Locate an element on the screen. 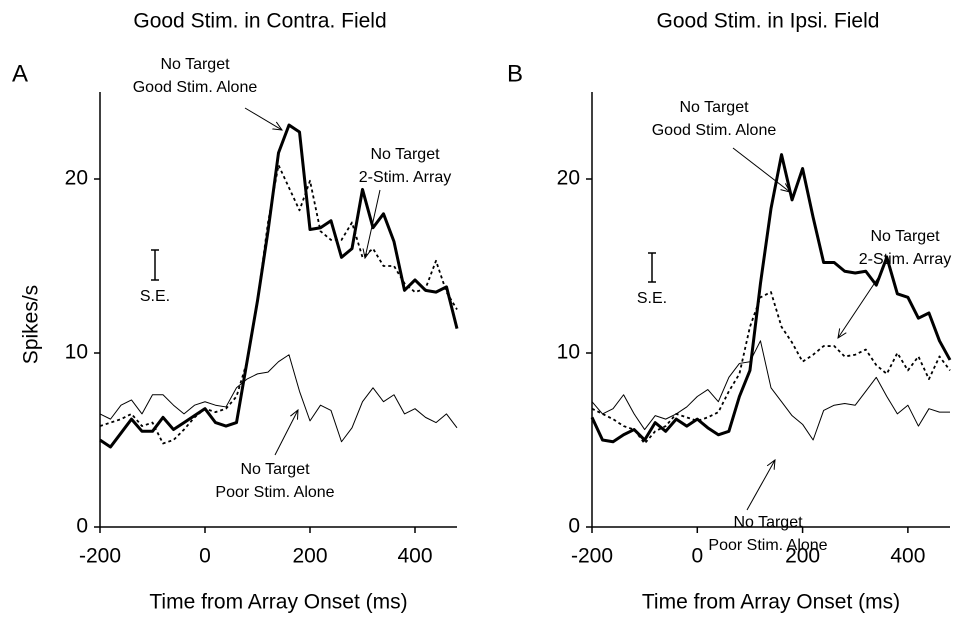 This screenshot has height=618, width=969. panel-letter: B is located at coordinates (515, 73).